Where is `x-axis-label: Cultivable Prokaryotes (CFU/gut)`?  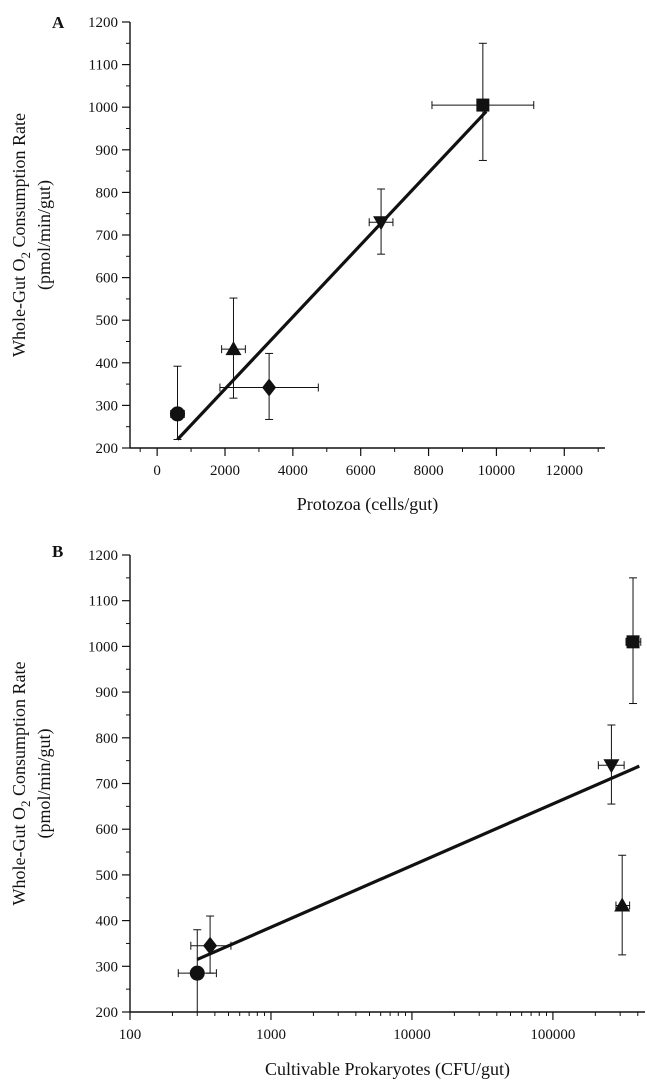
x-axis-label: Cultivable Prokaryotes (CFU/gut) is located at coordinates (387, 1069).